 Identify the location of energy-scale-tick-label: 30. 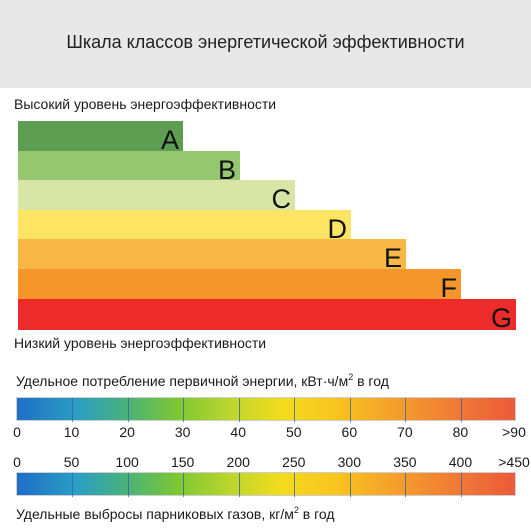
(182, 432).